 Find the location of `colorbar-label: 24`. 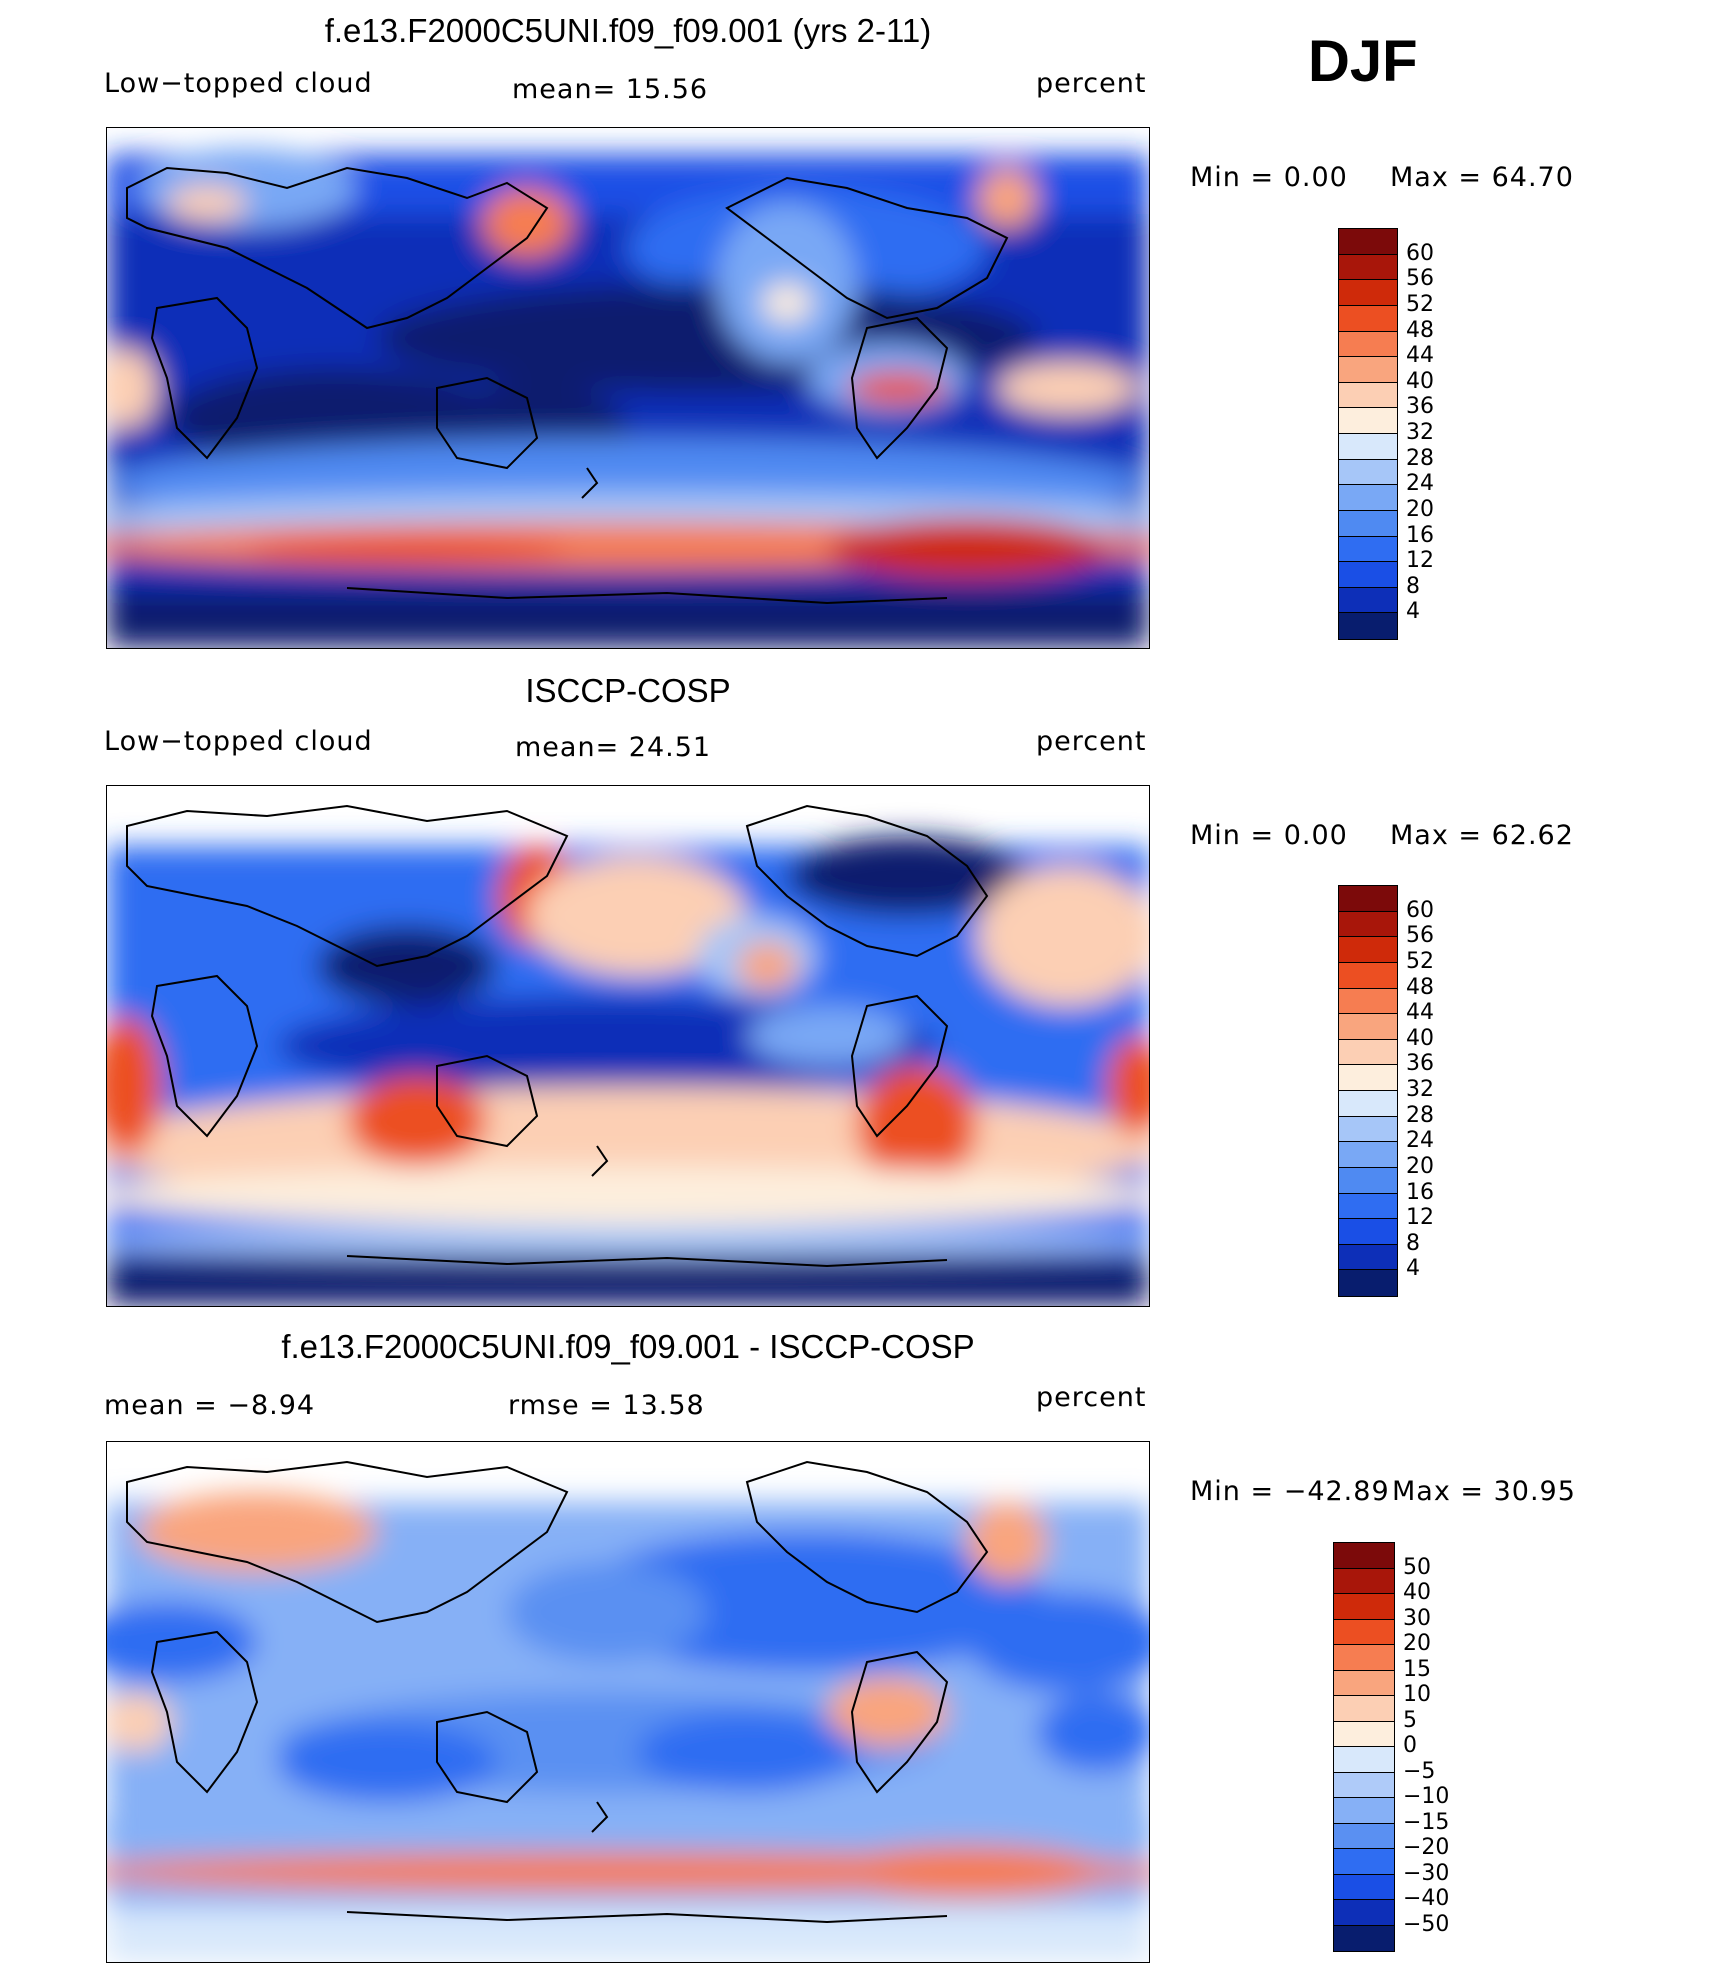

colorbar-label: 24 is located at coordinates (1420, 484).